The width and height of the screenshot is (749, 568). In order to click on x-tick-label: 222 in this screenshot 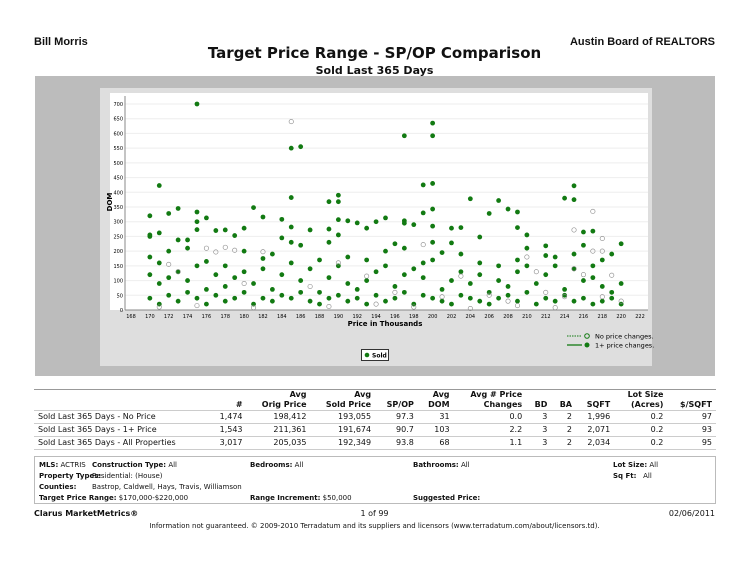, I will do `click(640, 317)`.